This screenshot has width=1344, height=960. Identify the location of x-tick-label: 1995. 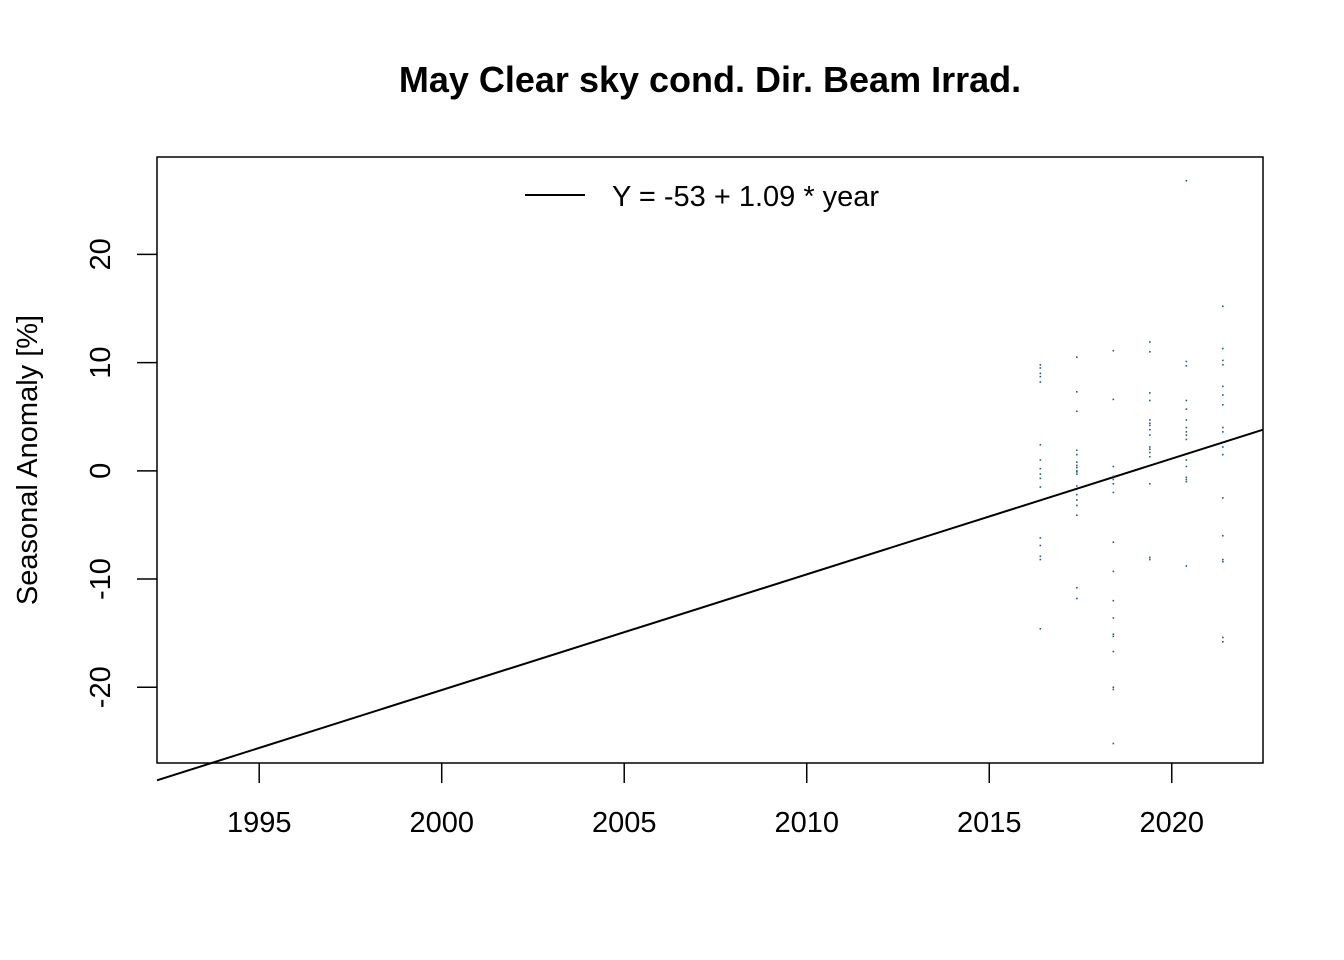
(259, 823).